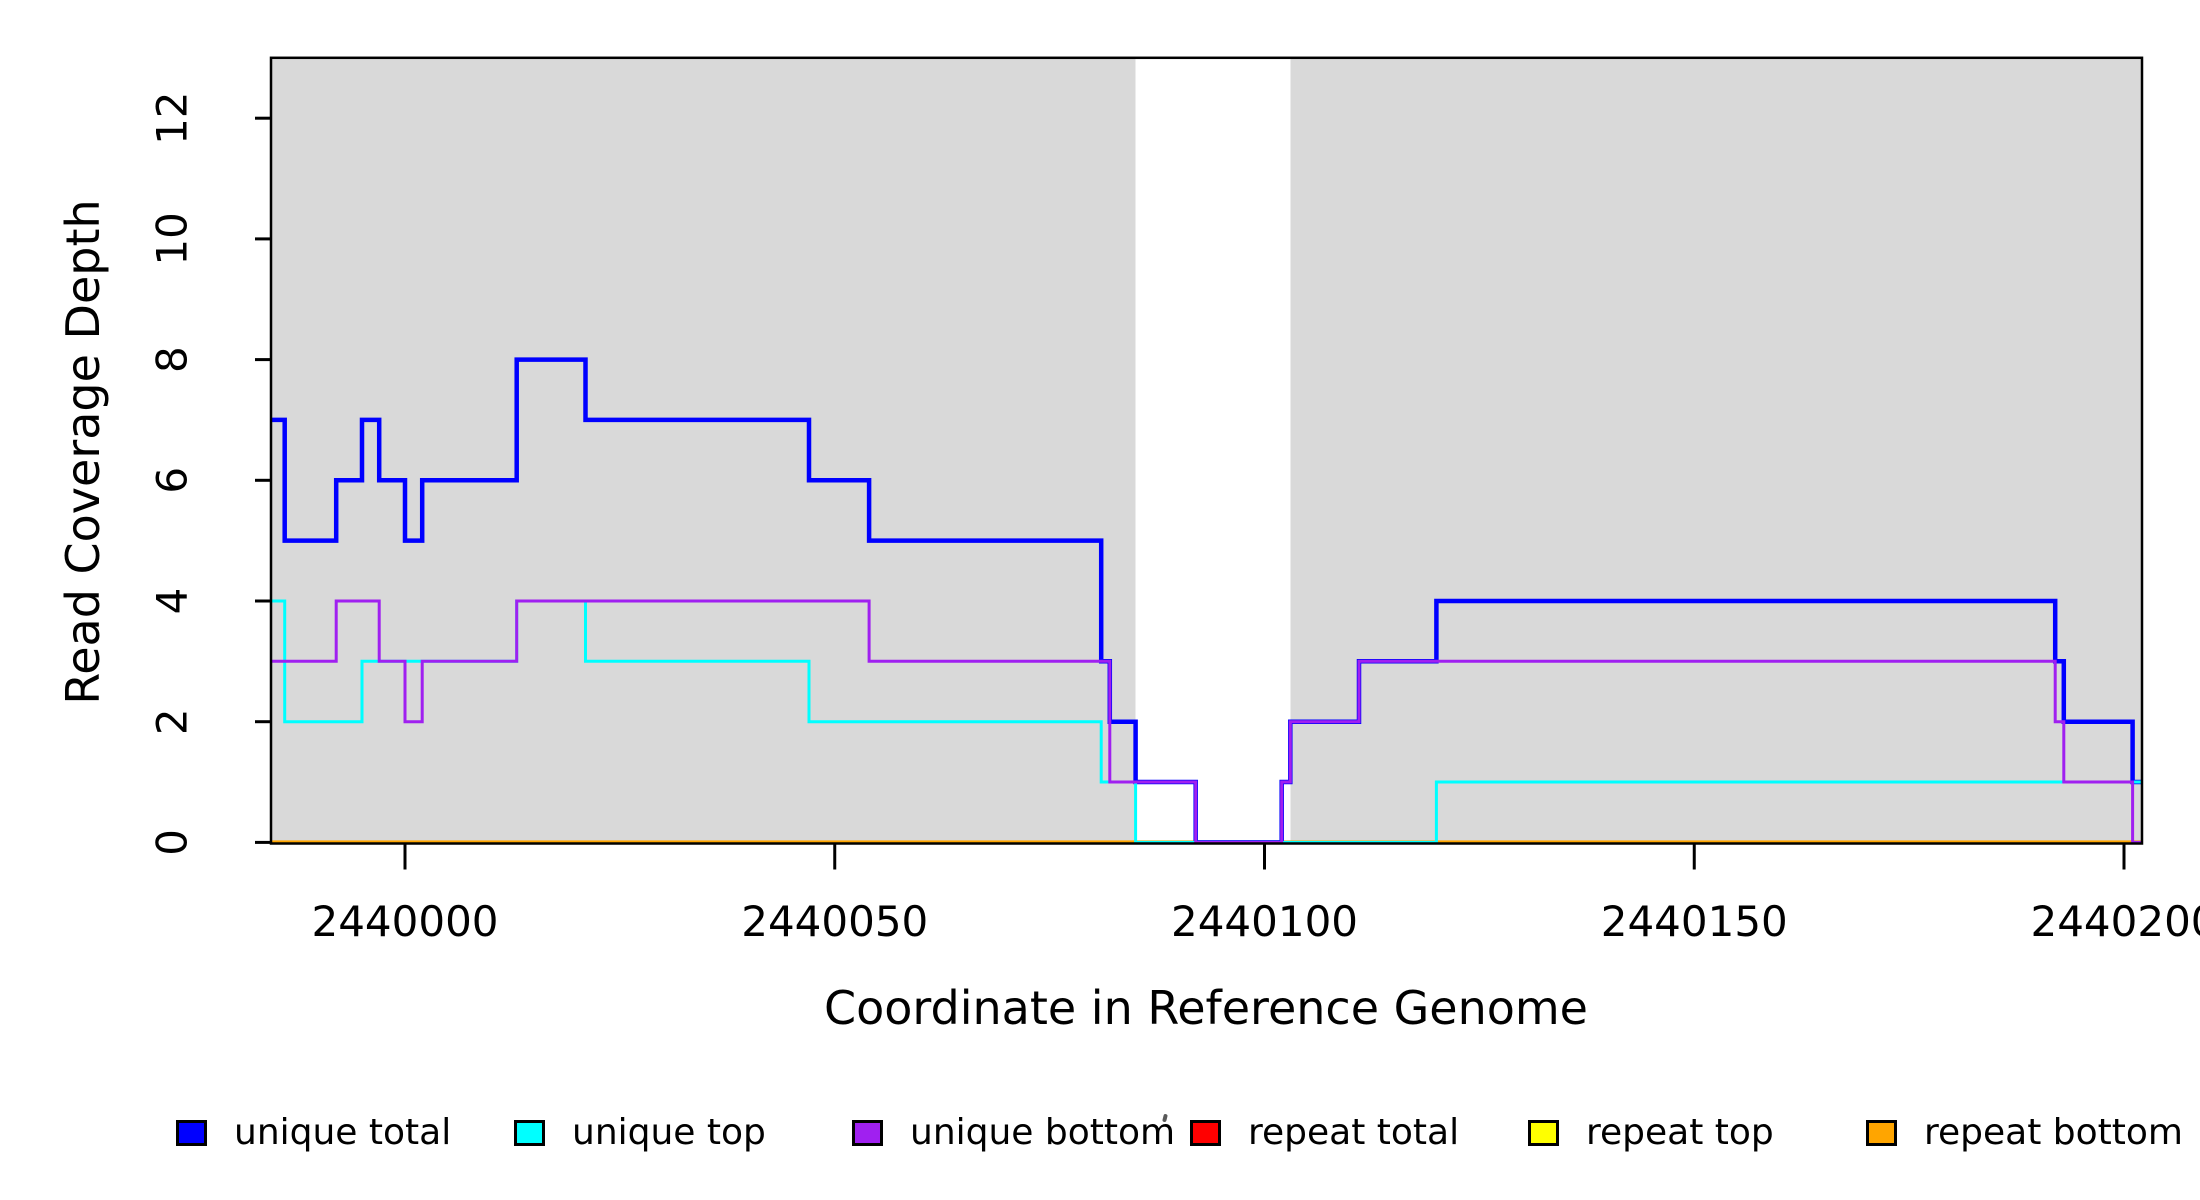  What do you see at coordinates (1043, 1132) in the screenshot?
I see `legend-label: unique bottom` at bounding box center [1043, 1132].